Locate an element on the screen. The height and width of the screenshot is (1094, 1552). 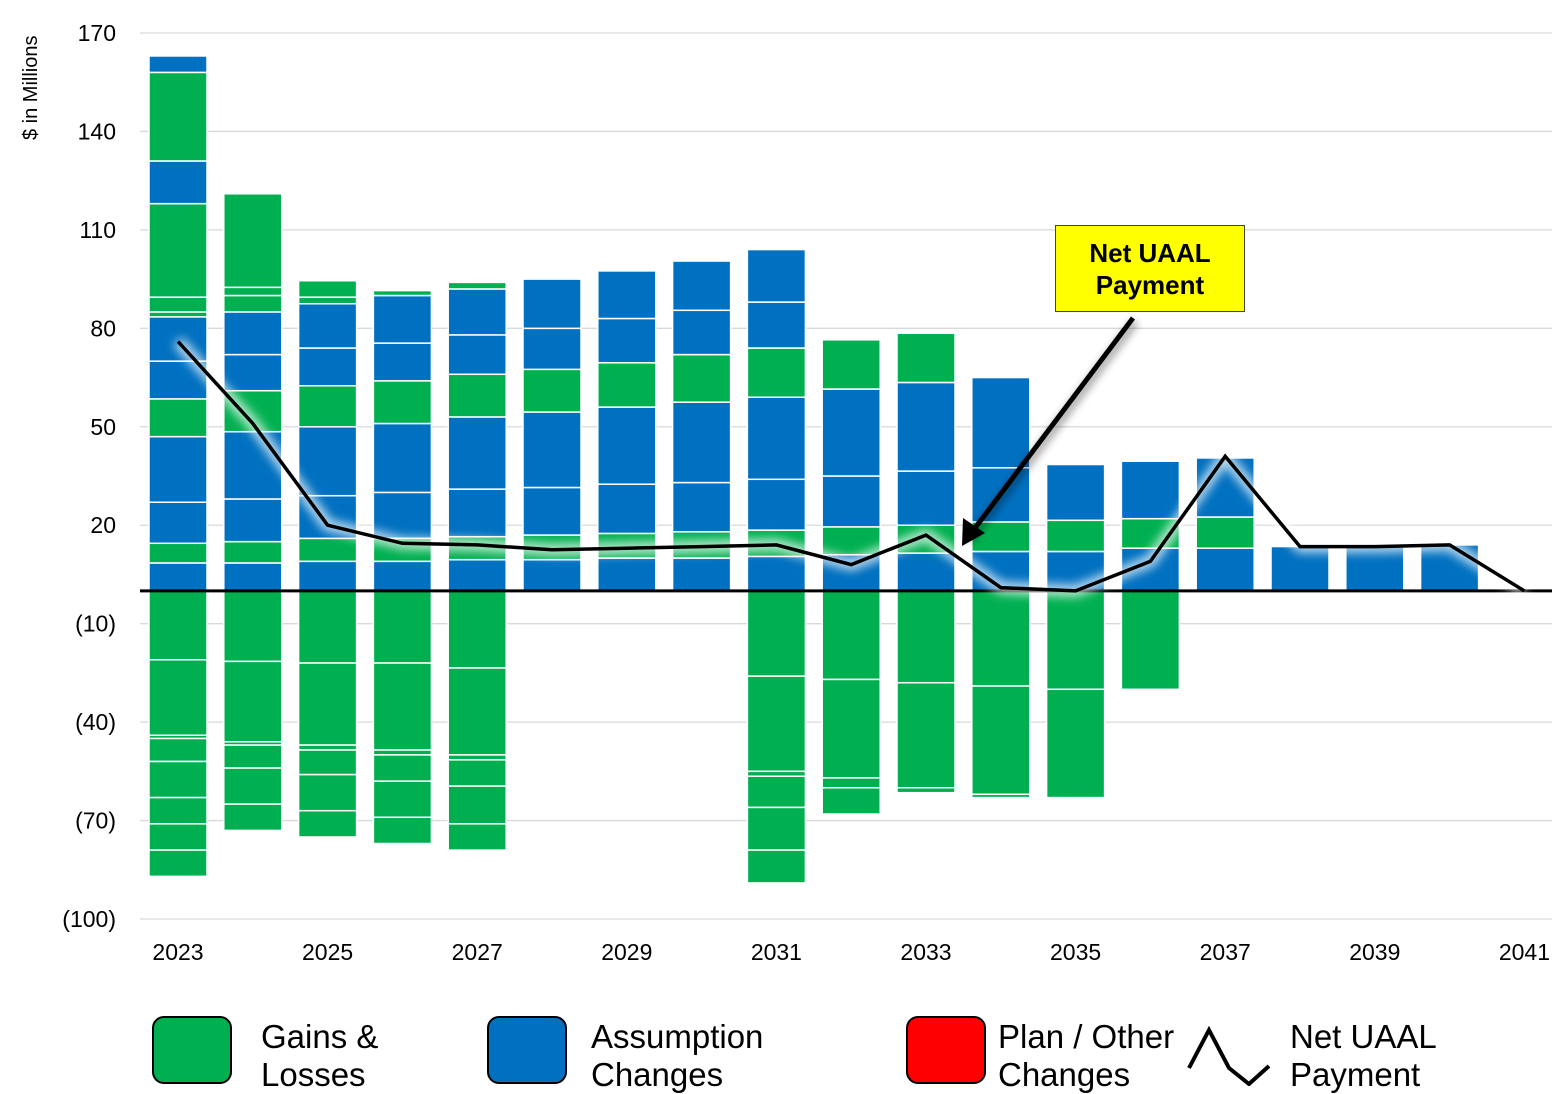
bar-stack-2039 is located at coordinates (1375, 568).